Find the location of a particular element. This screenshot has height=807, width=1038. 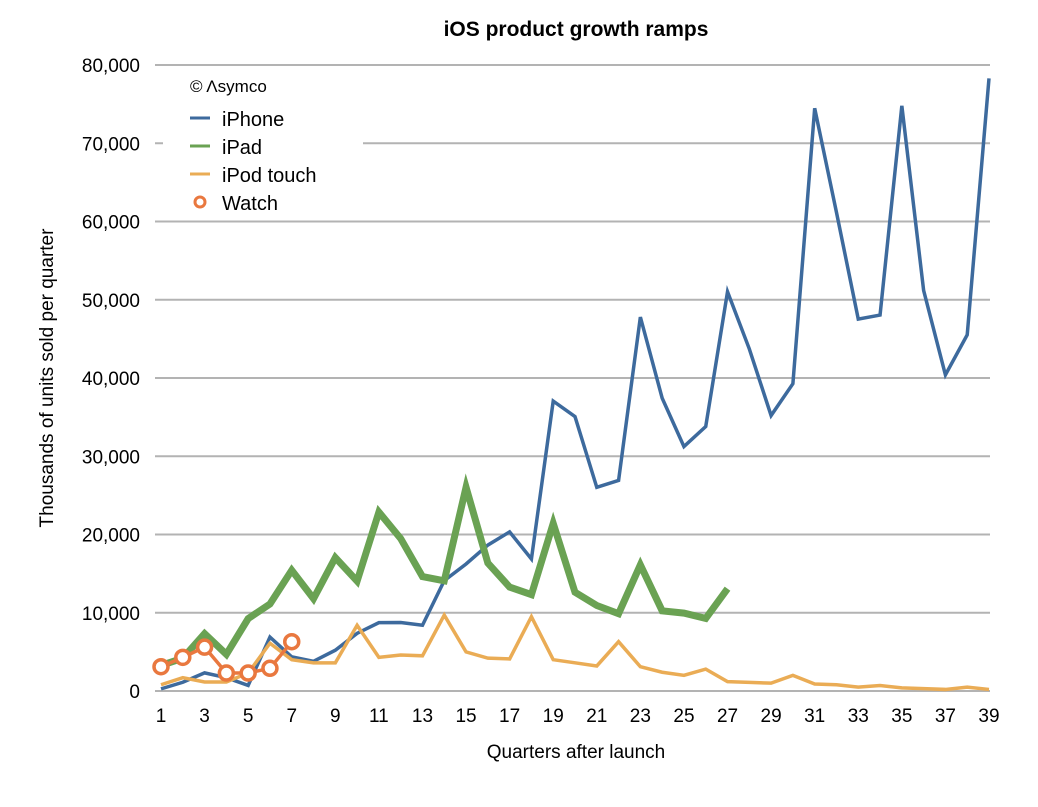

x-tick-label: 1 is located at coordinates (161, 716).